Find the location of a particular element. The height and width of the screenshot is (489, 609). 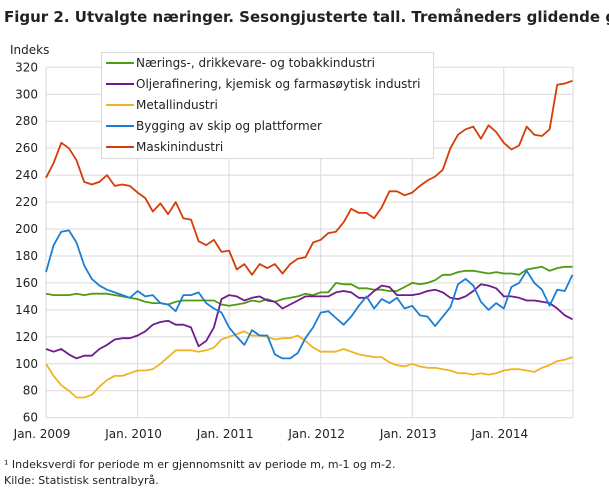

legend-label: Bygging av skip og plattformer is located at coordinates (229, 126).